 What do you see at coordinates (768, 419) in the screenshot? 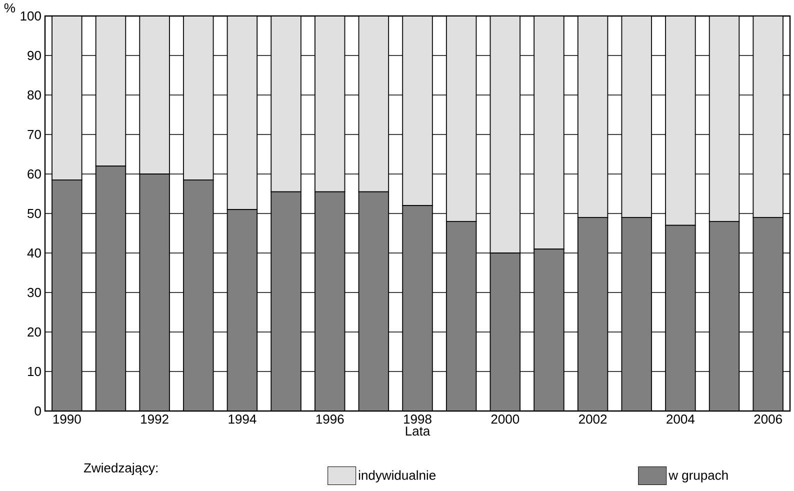
I see `x-tick-label: 2006` at bounding box center [768, 419].